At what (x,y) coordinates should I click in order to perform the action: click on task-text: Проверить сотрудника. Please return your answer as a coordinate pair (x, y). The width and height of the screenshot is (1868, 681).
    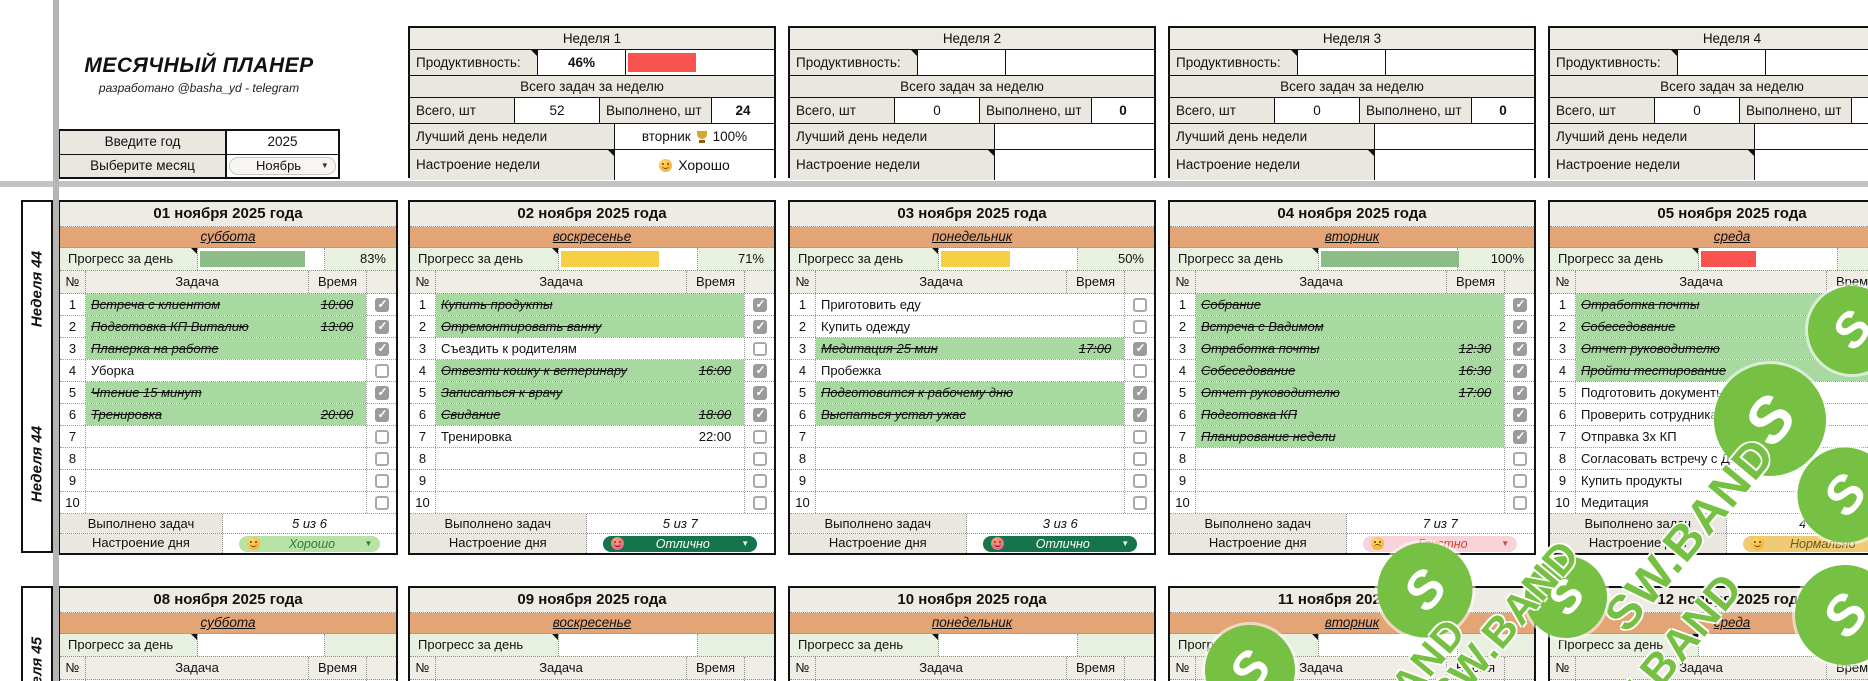
    Looking at the image, I should click on (1649, 414).